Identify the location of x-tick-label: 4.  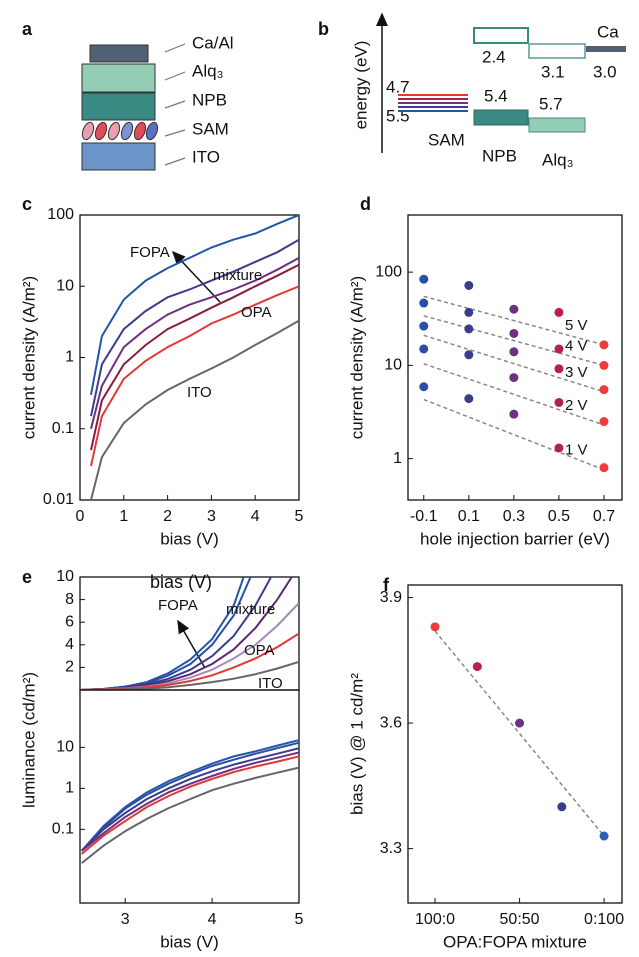
(255, 516).